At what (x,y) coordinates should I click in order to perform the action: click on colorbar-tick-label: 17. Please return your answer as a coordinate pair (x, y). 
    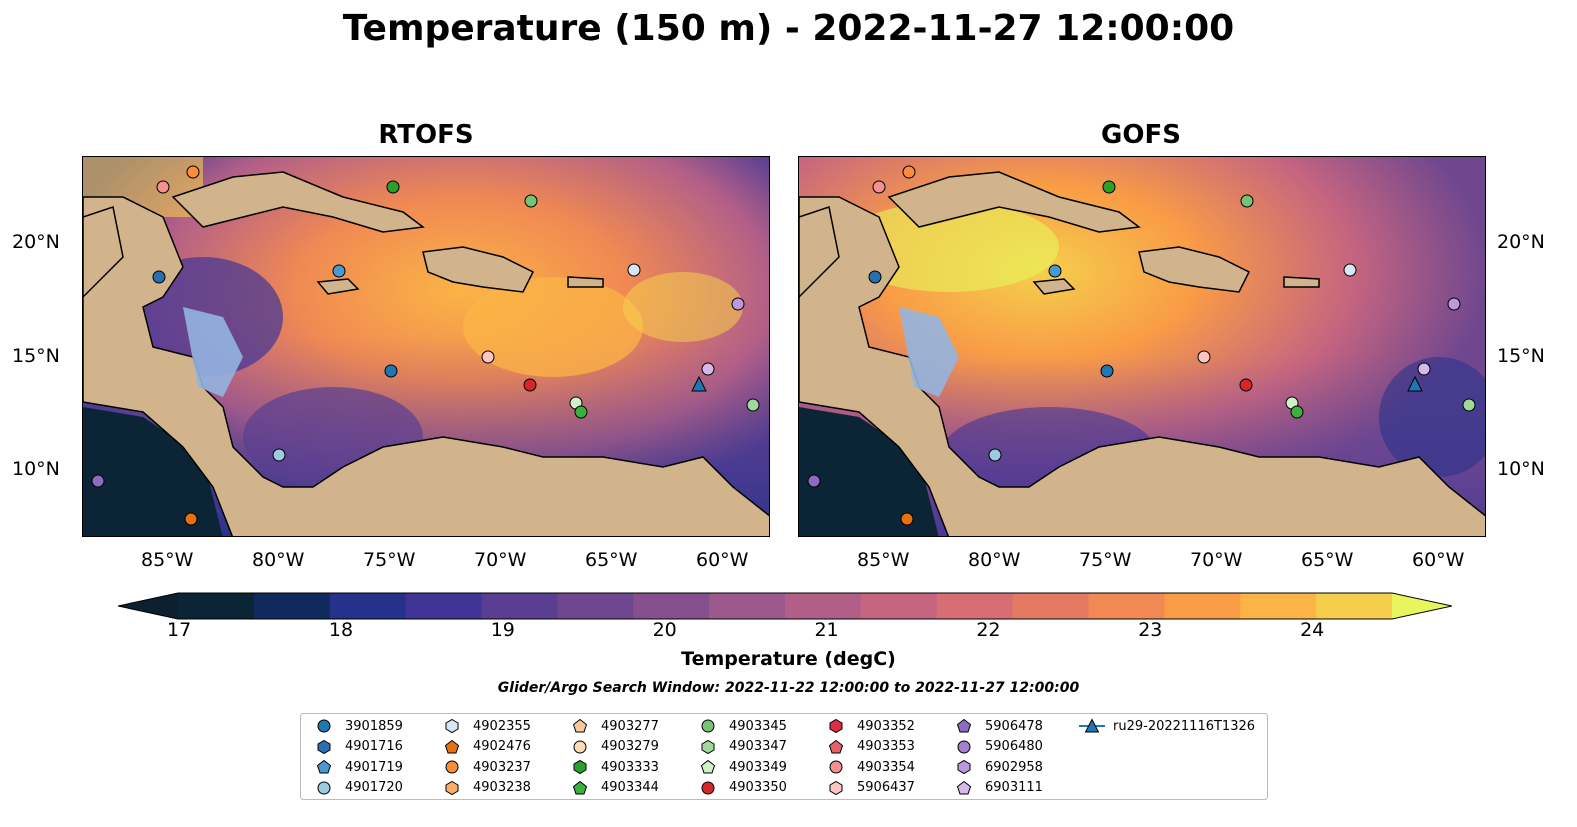
    Looking at the image, I should click on (179, 630).